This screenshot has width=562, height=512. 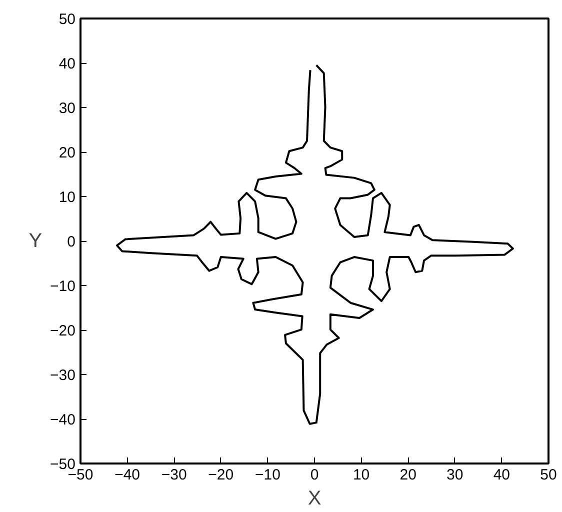 I want to click on x-axis-title: X, so click(x=315, y=499).